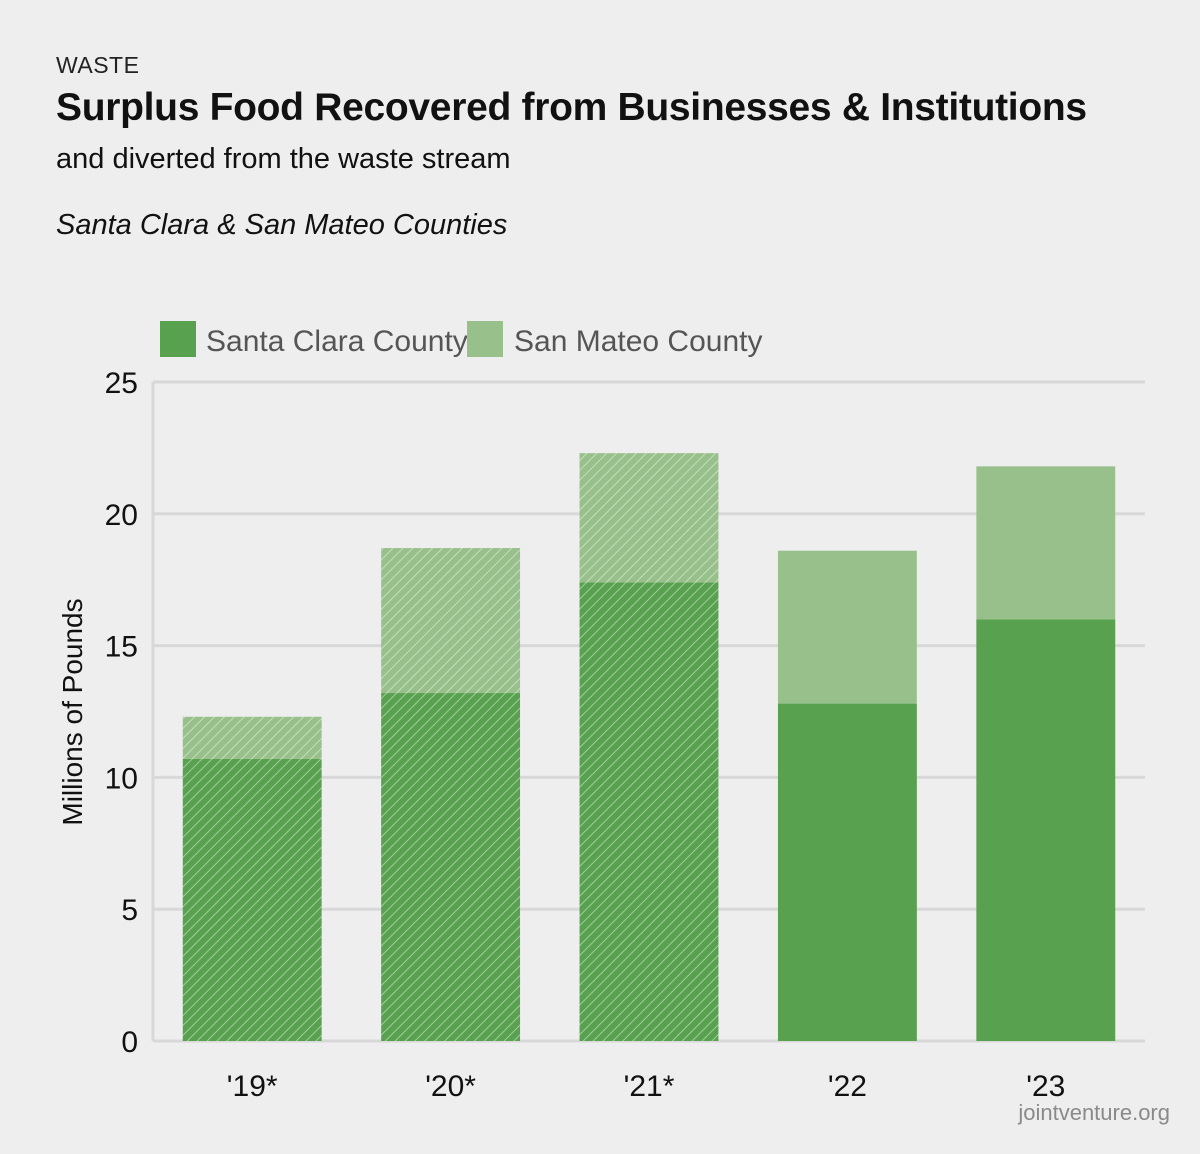  I want to click on x-tick-label: '21*, so click(649, 1086).